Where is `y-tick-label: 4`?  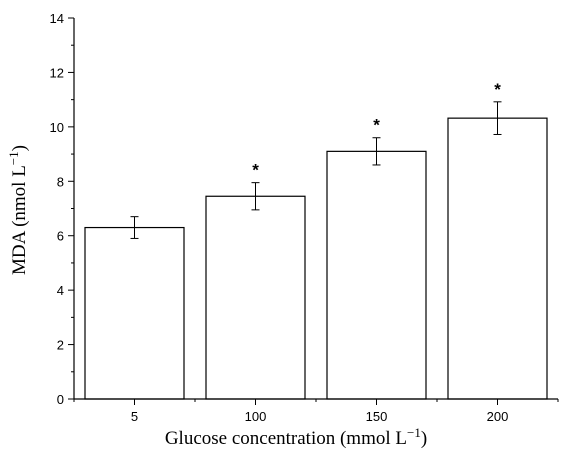 y-tick-label: 4 is located at coordinates (60, 290).